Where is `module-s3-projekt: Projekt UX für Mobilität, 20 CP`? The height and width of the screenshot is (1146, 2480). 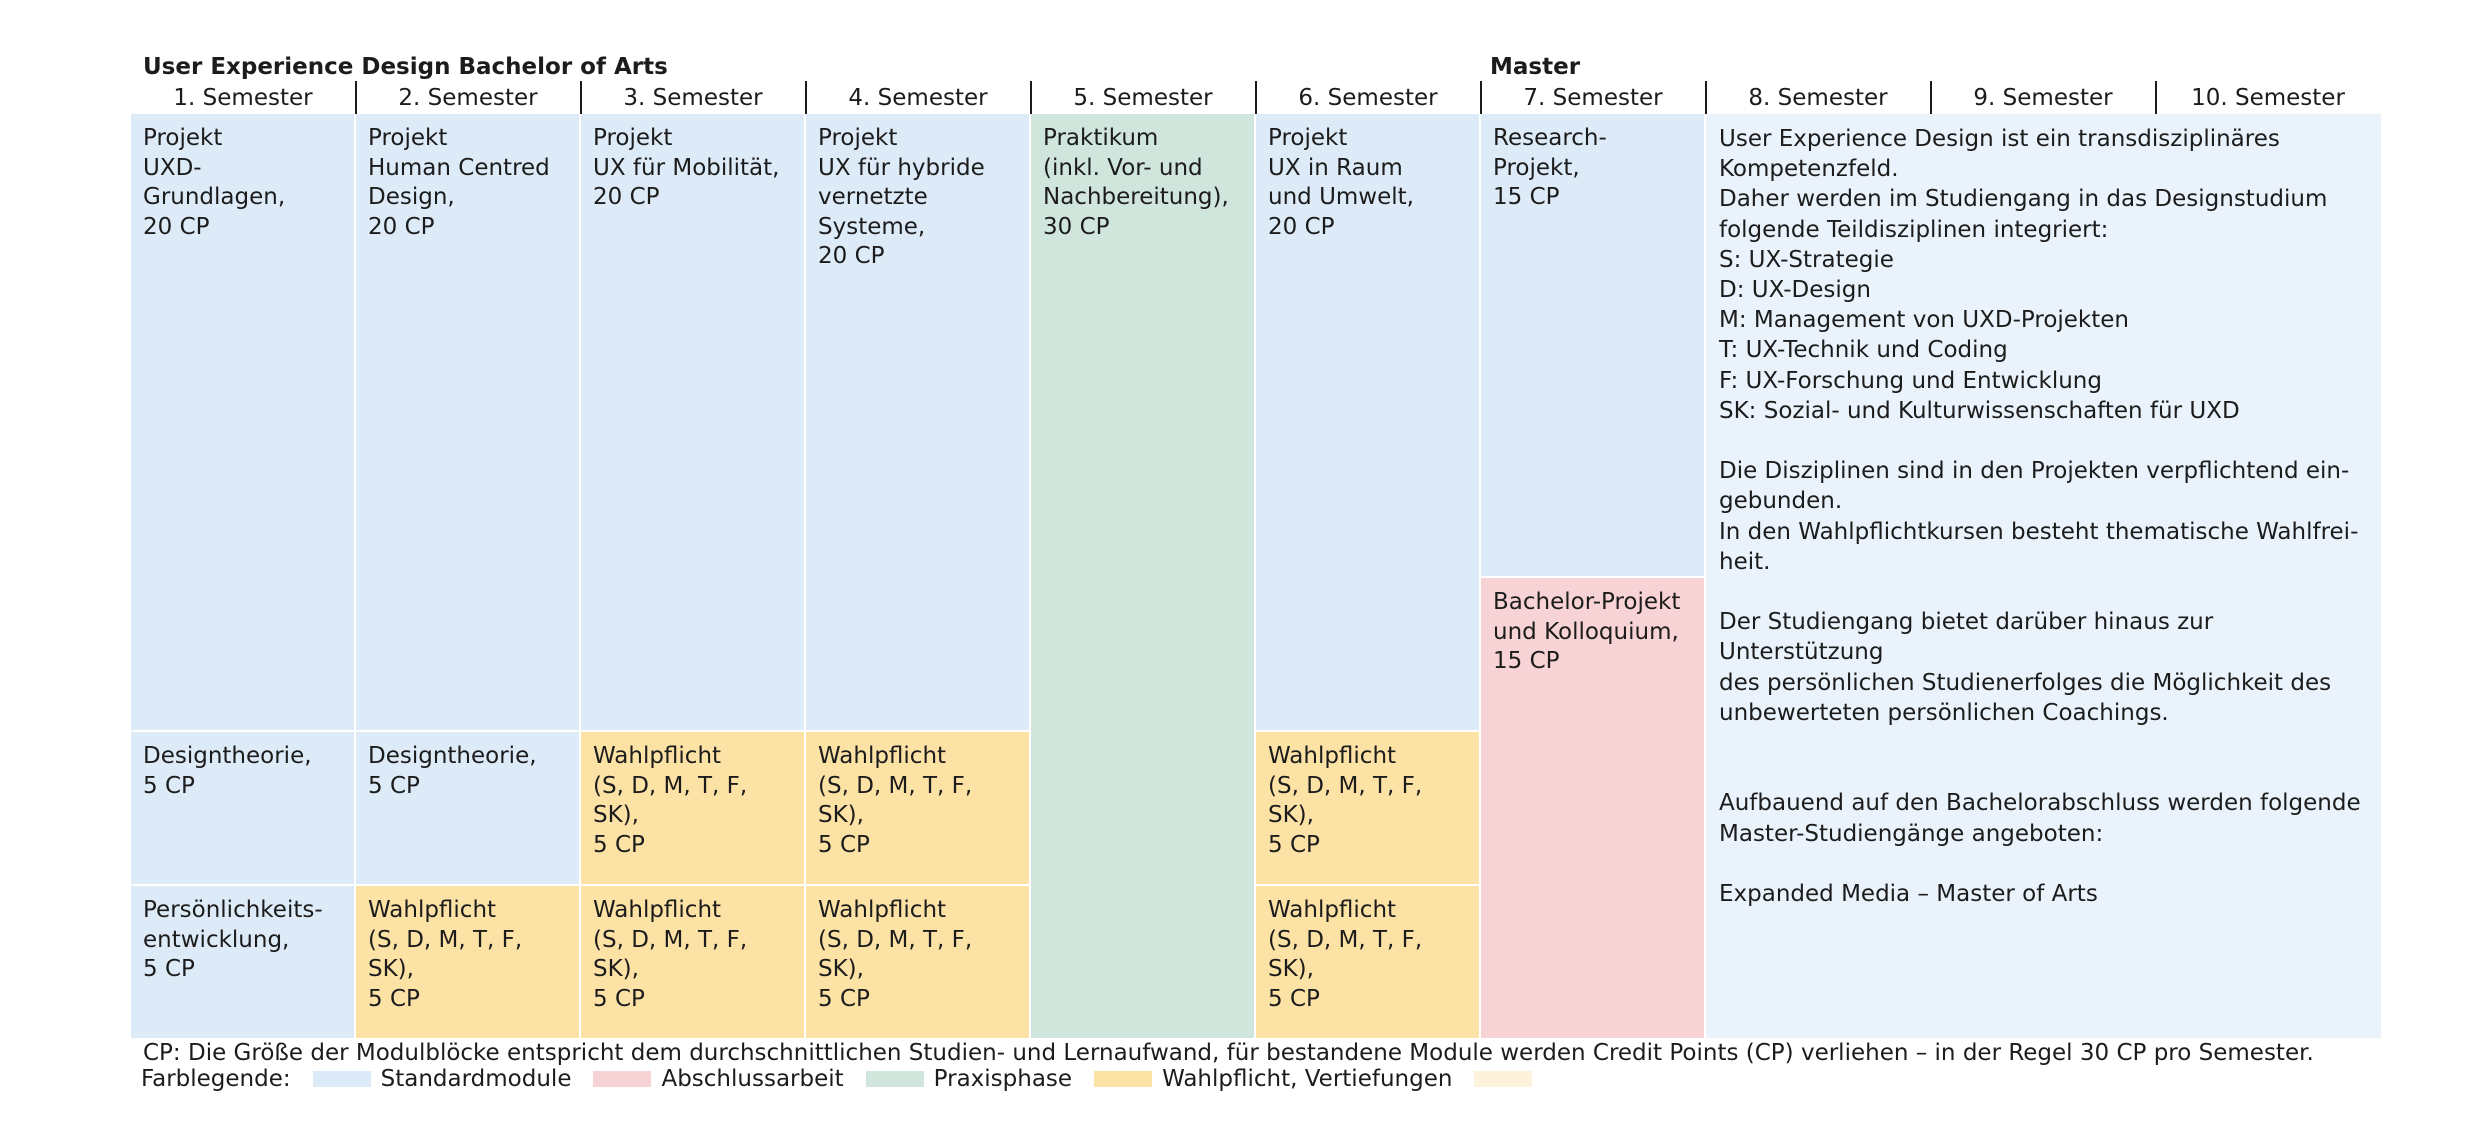
module-s3-projekt: Projekt UX für Mobilität, 20 CP is located at coordinates (692, 422).